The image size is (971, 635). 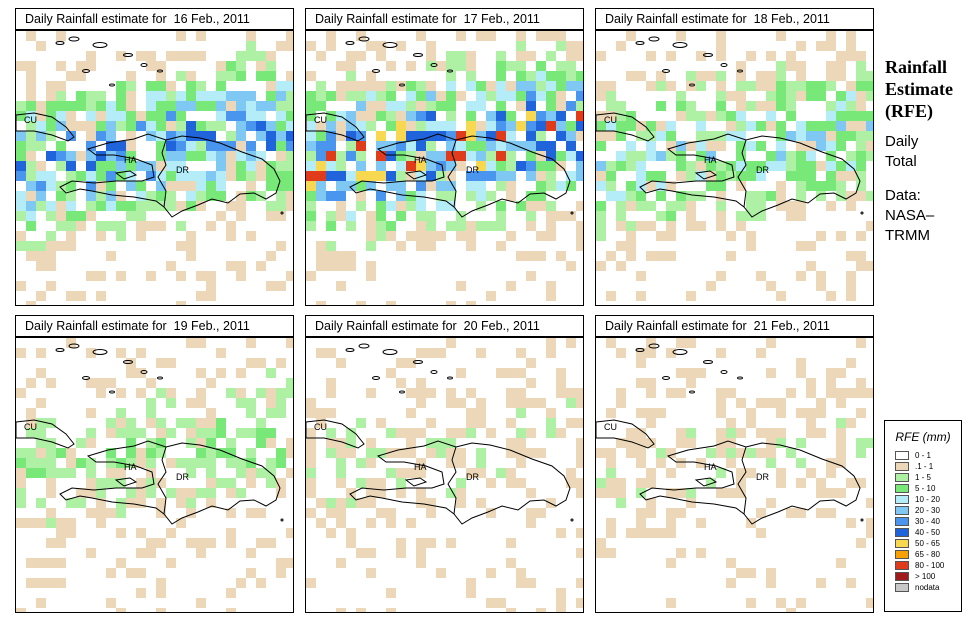 I want to click on country-label-cuba: CU, so click(x=610, y=427).